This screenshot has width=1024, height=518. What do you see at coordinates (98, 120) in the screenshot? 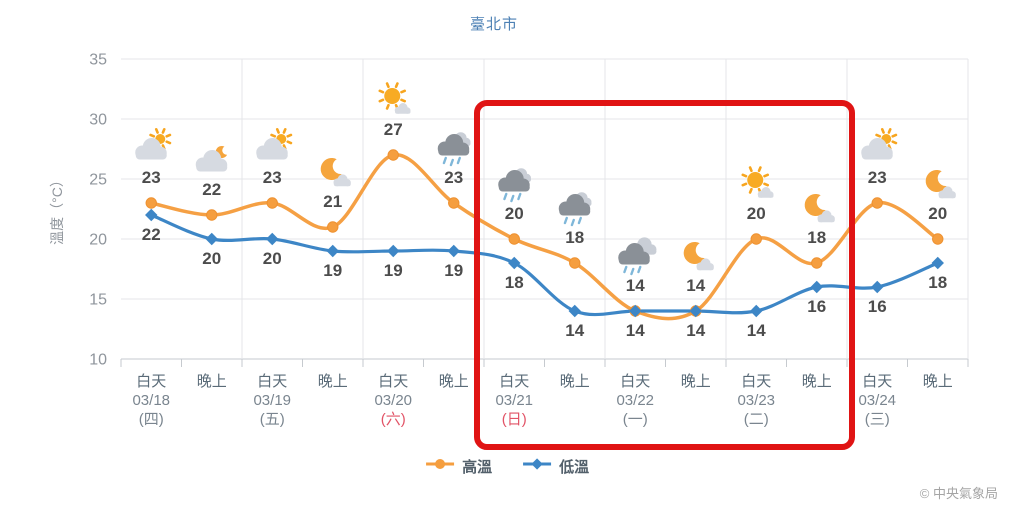
I see `y-tick-label: 30` at bounding box center [98, 120].